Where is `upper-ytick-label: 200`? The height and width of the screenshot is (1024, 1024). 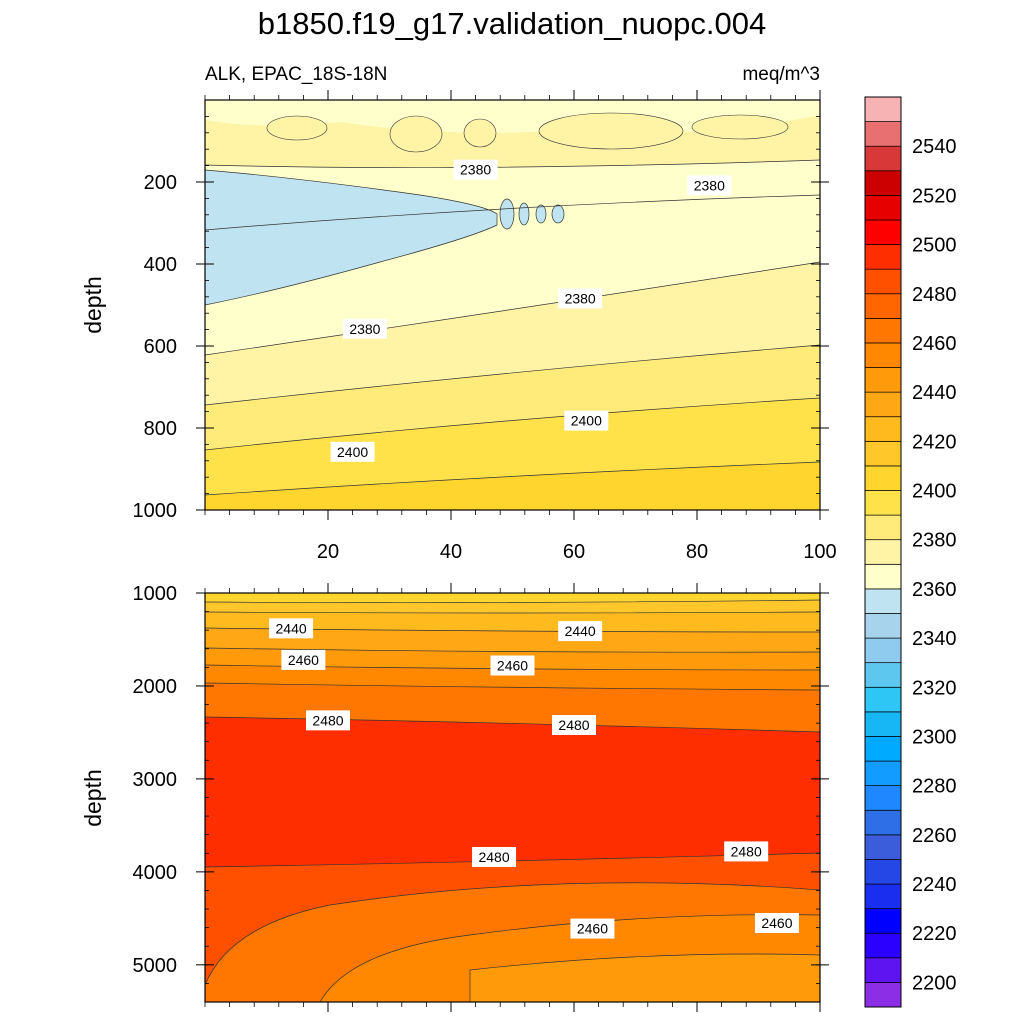
upper-ytick-label: 200 is located at coordinates (160, 183).